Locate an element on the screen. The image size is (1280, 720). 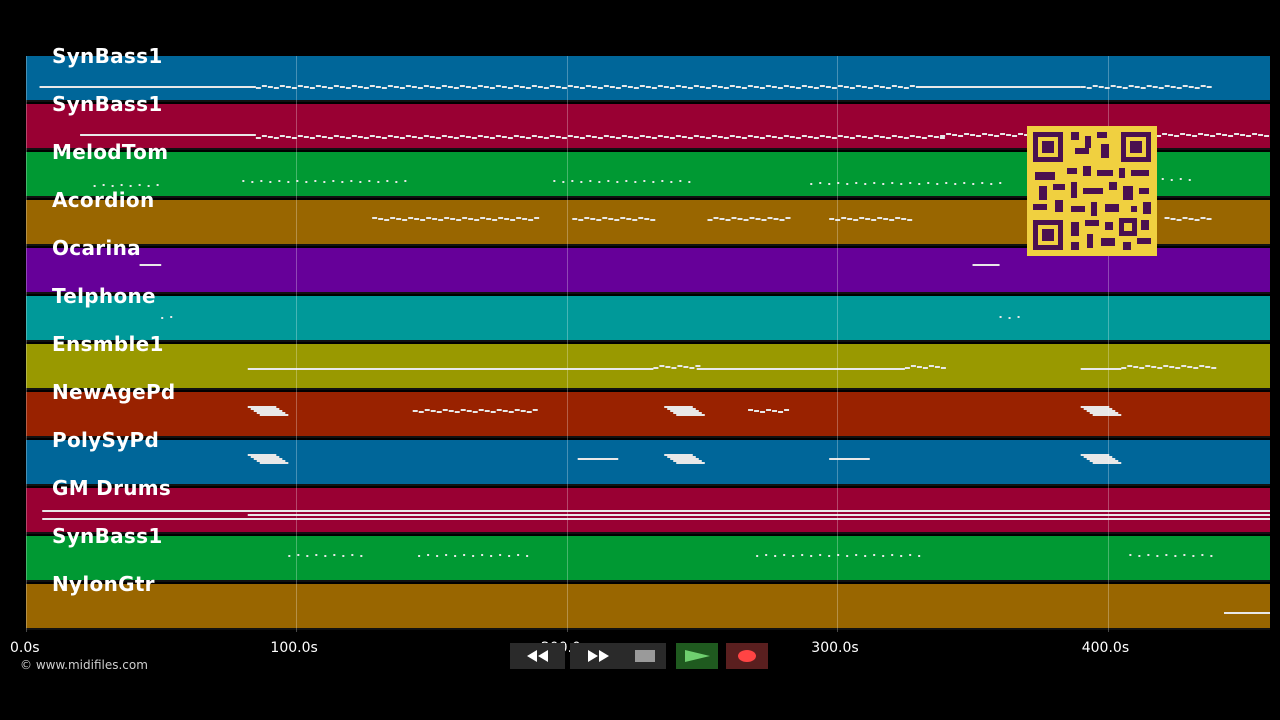
fast-forward-button is located at coordinates (597, 656).